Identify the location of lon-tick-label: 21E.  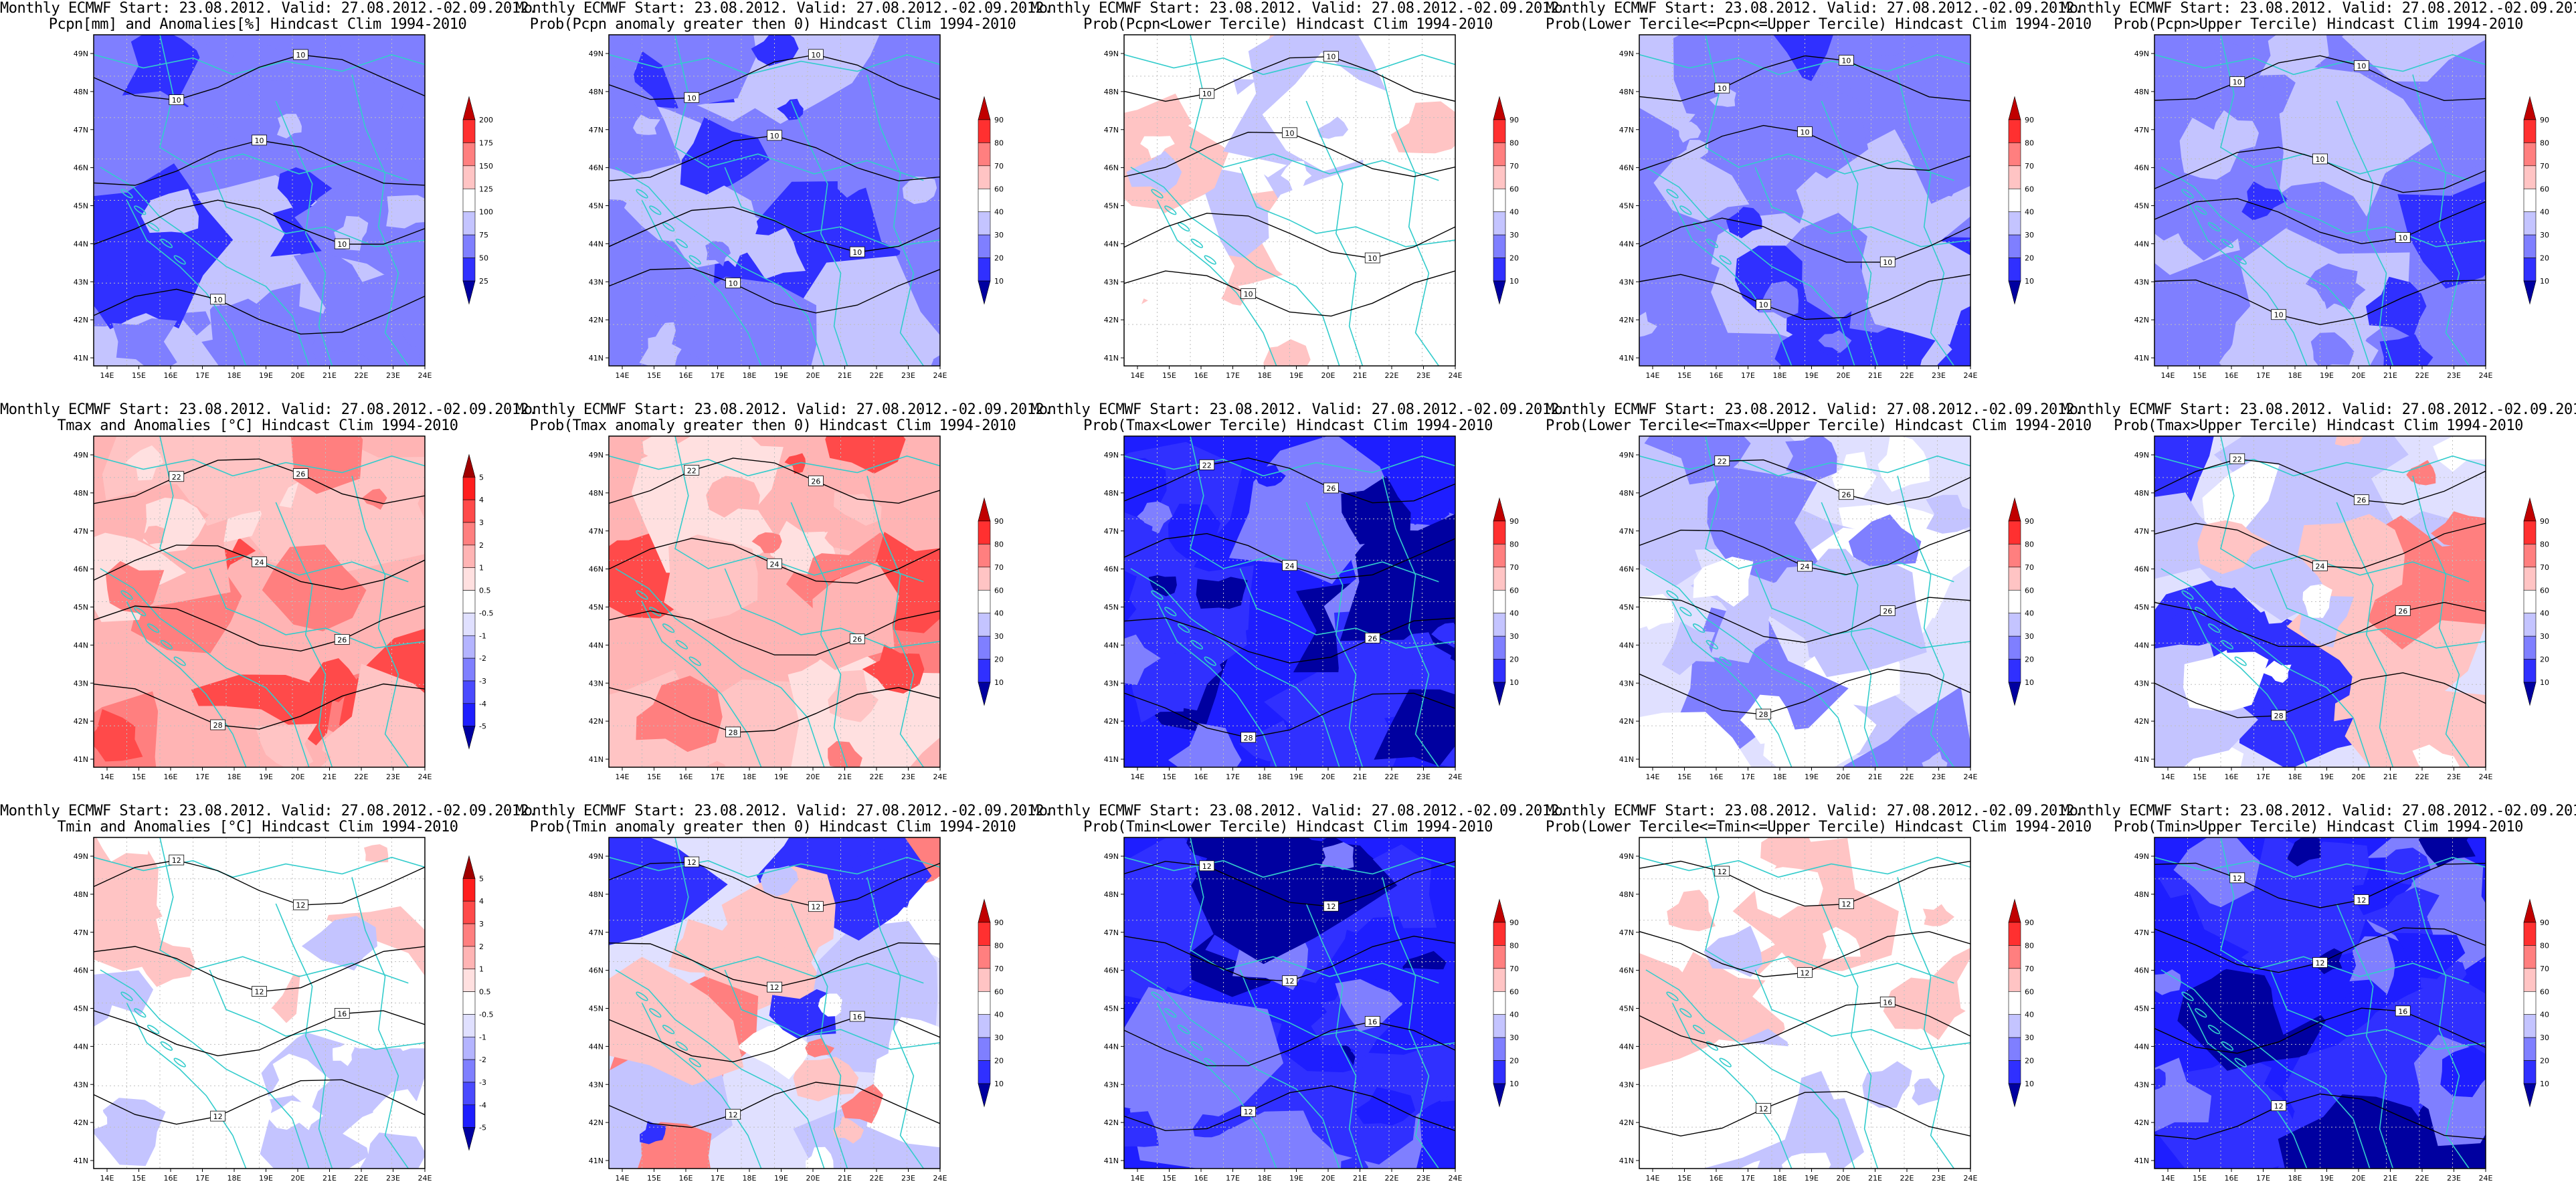
(330, 777).